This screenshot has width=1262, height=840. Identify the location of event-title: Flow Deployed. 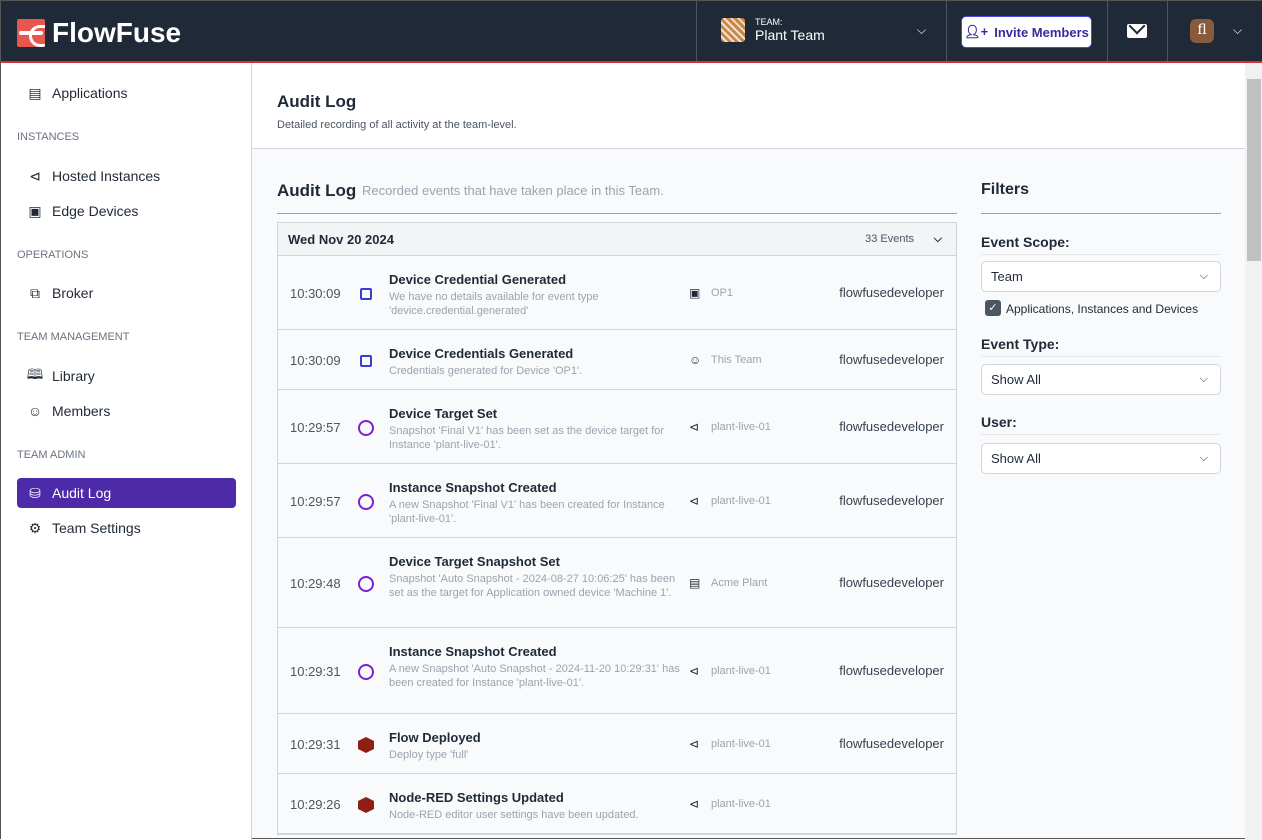
(435, 737).